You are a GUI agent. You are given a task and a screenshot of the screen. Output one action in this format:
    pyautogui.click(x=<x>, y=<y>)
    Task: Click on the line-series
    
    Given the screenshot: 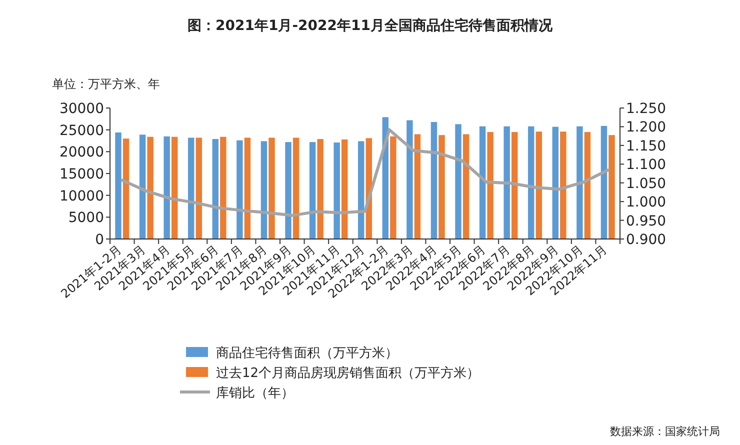 What is the action you would take?
    pyautogui.click(x=365, y=172)
    